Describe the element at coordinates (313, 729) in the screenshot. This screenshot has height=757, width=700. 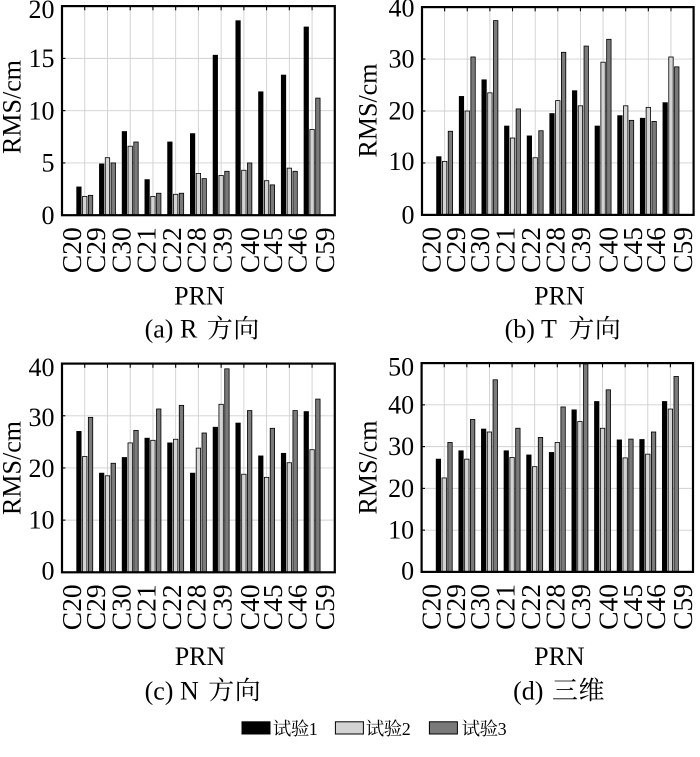
I see `svg-text: 1` at that location.